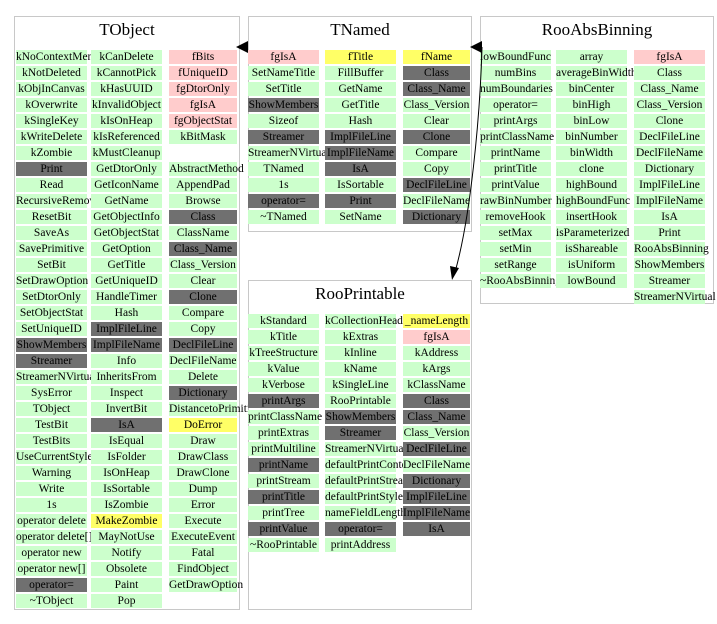 The height and width of the screenshot is (624, 717). I want to click on class-member: kIsReferenced, so click(126, 137).